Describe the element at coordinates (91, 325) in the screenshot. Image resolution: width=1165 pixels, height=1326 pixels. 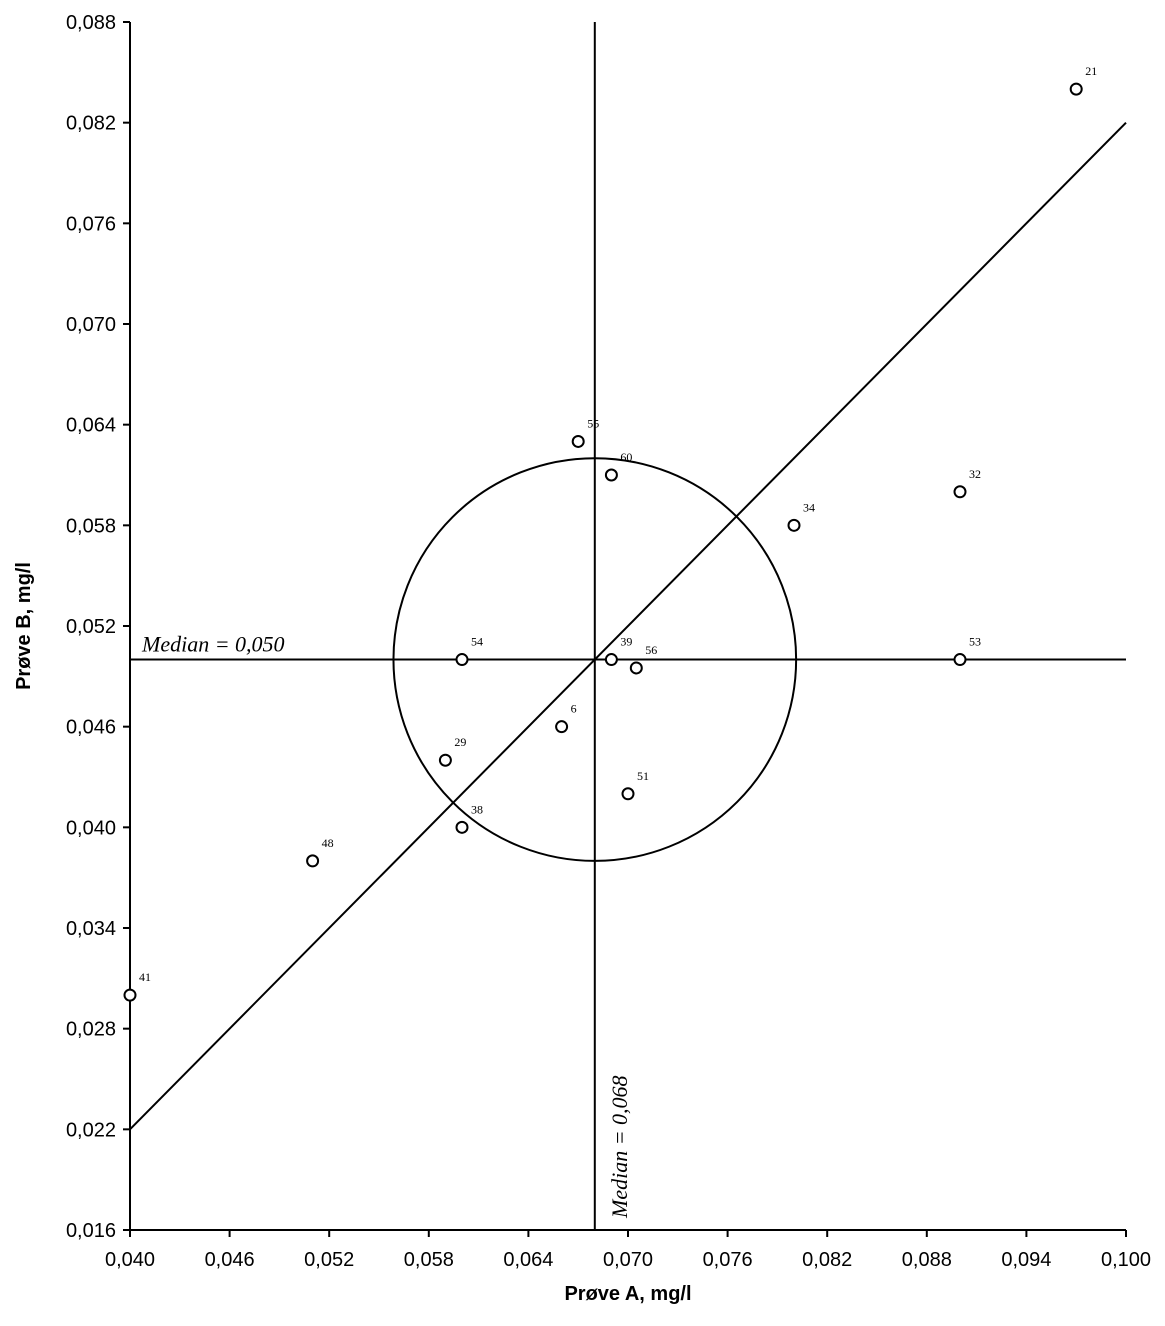
I see `y-tick-label: 0,070` at that location.